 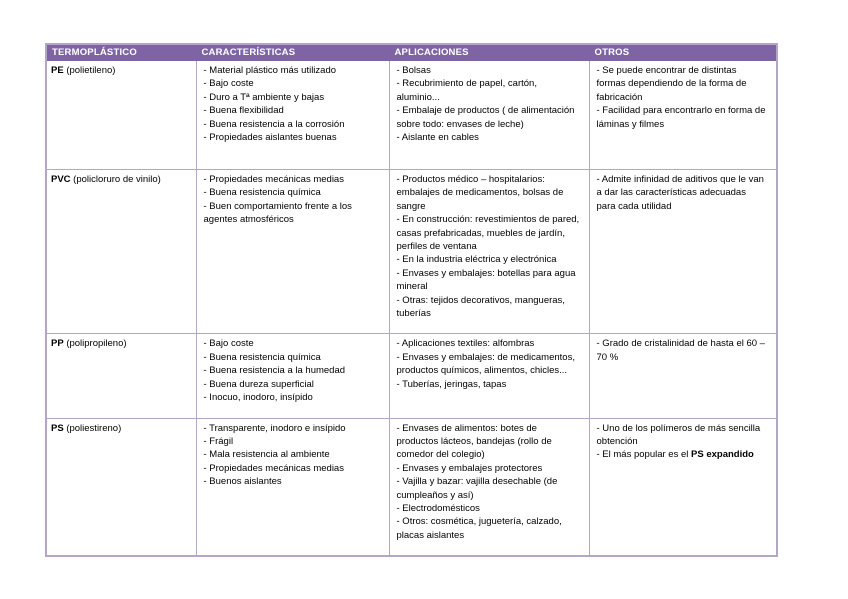 What do you see at coordinates (413, 70) in the screenshot?
I see `bullet-line: - Bolsas` at bounding box center [413, 70].